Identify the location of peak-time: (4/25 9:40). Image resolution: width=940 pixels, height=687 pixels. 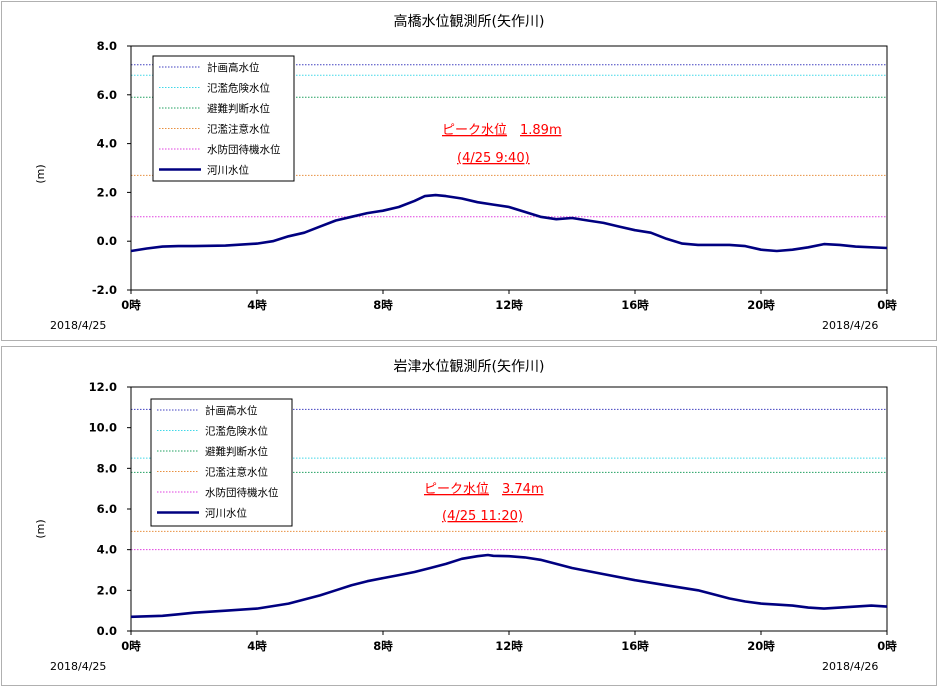
(493, 158).